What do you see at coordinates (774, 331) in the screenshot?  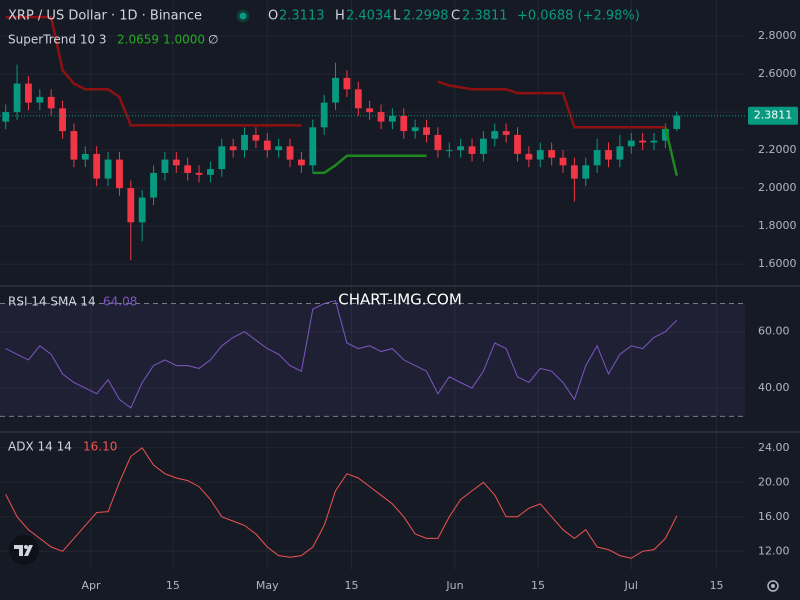 I see `y-tick-label: 60.00` at bounding box center [774, 331].